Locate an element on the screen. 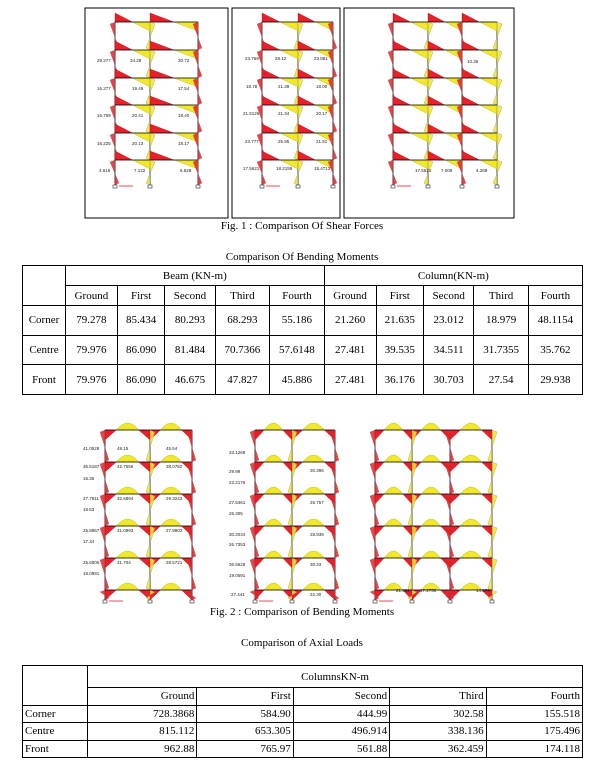 The height and width of the screenshot is (772, 604). group-header: Beam (KN-m) is located at coordinates (195, 275).